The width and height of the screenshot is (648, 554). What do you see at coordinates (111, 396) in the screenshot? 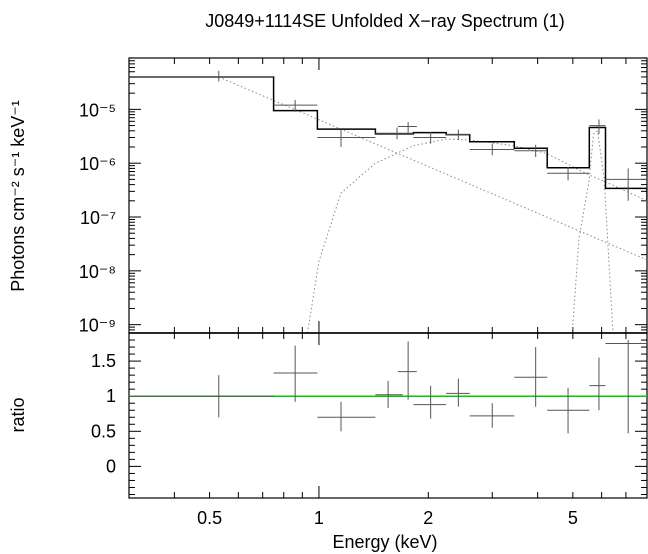
I see `lower-y-tick-label: 1` at bounding box center [111, 396].